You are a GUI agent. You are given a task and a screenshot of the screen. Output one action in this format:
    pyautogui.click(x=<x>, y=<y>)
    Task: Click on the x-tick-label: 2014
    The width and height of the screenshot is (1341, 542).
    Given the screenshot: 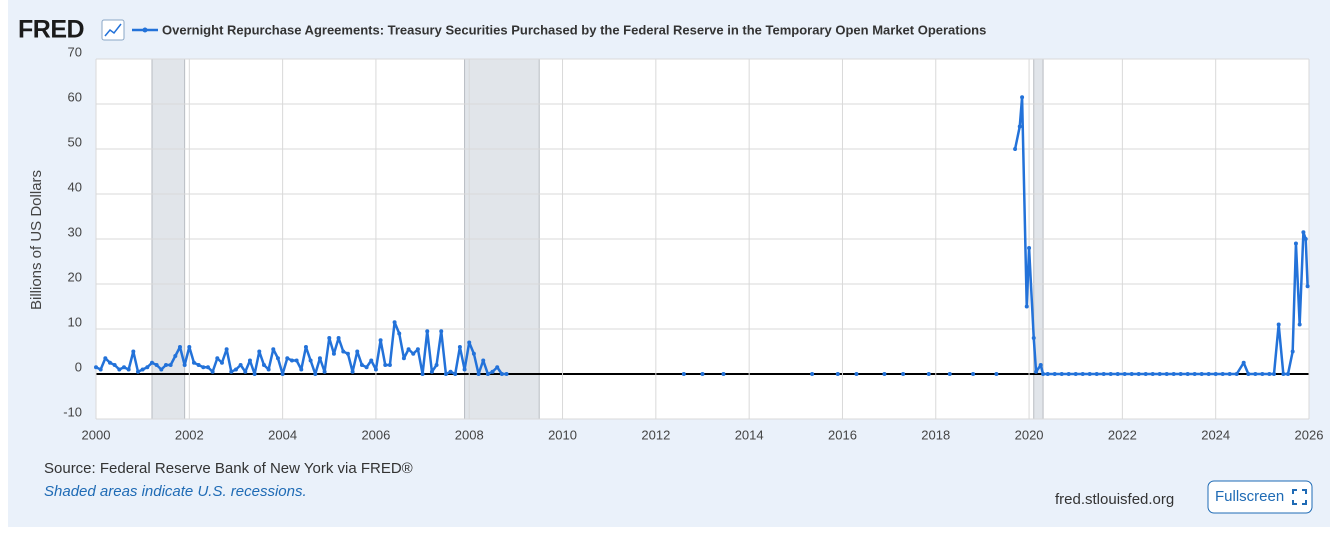 What is the action you would take?
    pyautogui.click(x=749, y=434)
    